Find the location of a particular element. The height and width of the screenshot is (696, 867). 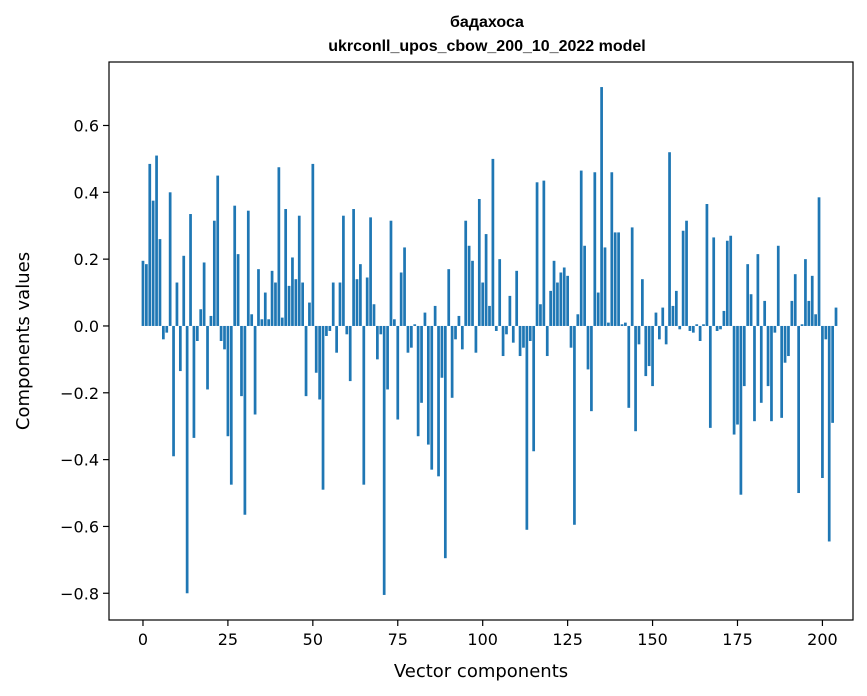

x-axis-label: Vector components is located at coordinates (481, 671).